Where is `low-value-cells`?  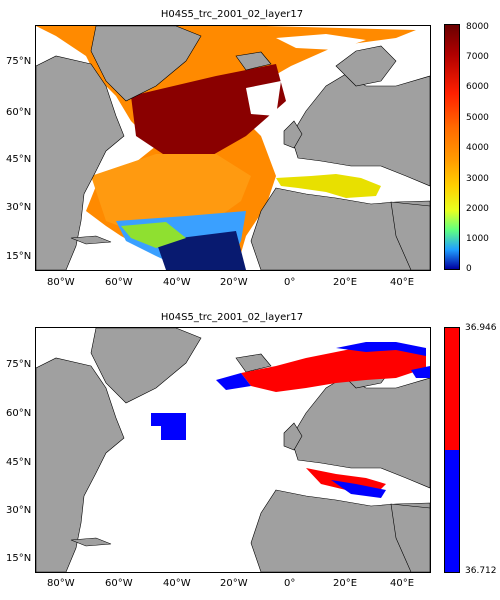 low-value-cells is located at coordinates (290, 420).